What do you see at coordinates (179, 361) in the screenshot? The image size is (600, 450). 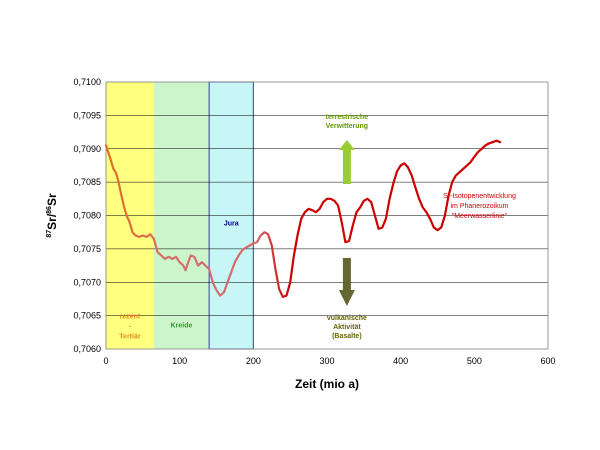 I see `x-tick-label: 100` at bounding box center [179, 361].